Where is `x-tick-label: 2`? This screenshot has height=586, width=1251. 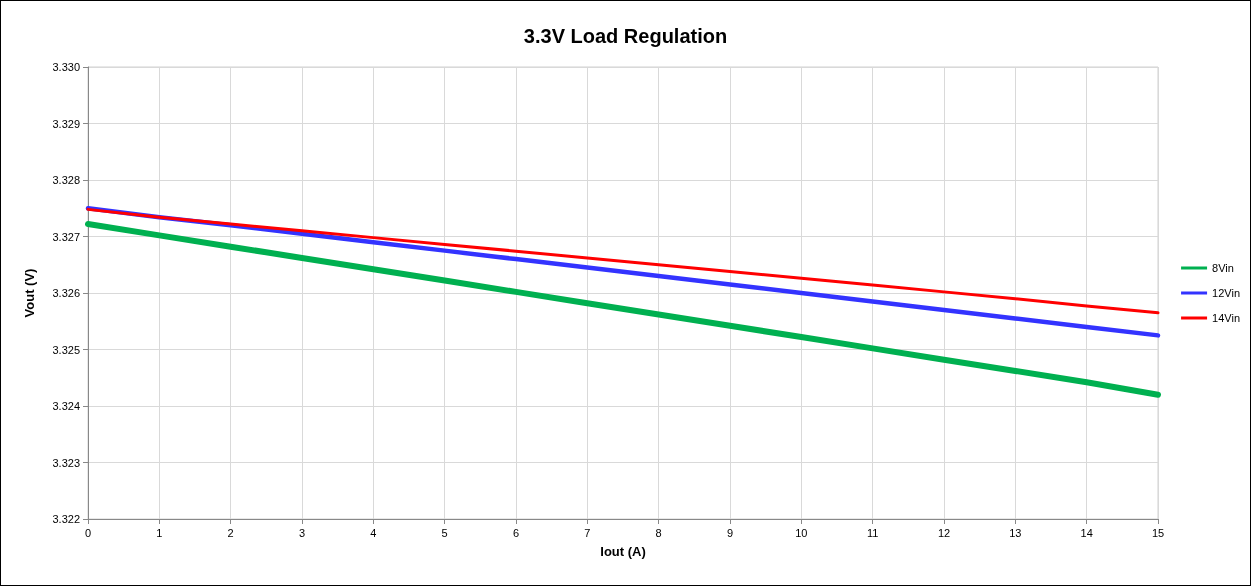
x-tick-label: 2 is located at coordinates (230, 532).